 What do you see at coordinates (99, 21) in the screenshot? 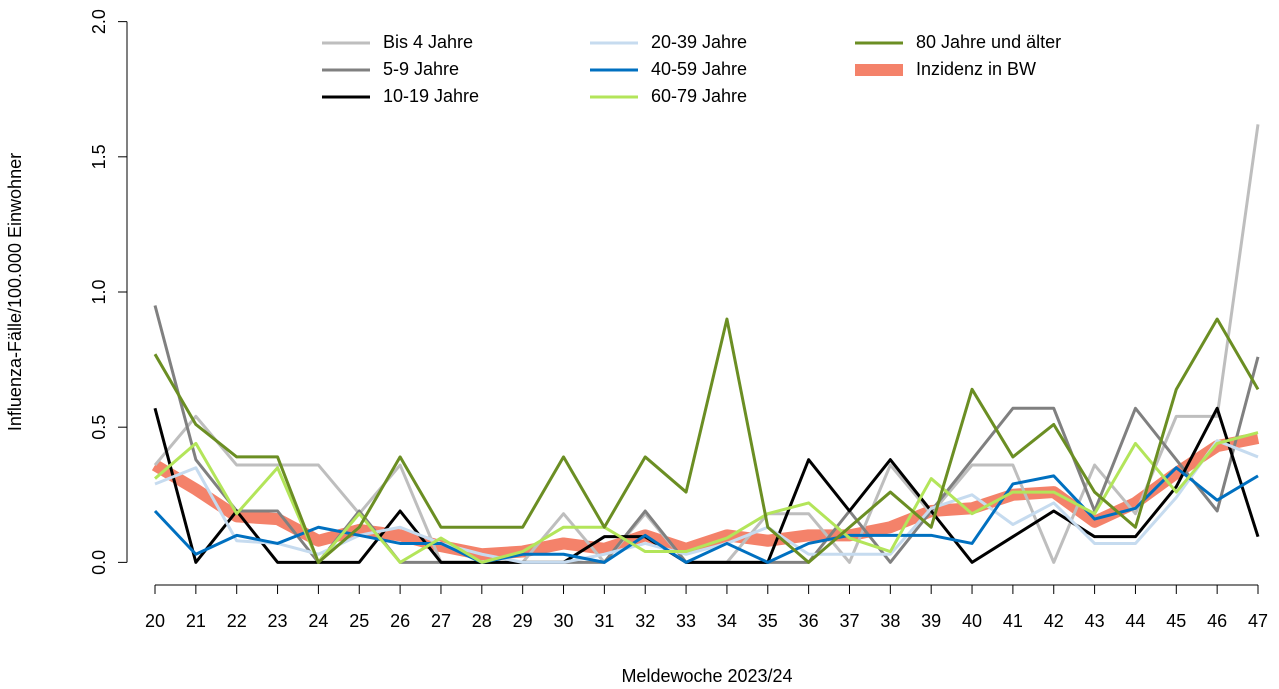
I see `y-tick-label: 2.0` at bounding box center [99, 21].